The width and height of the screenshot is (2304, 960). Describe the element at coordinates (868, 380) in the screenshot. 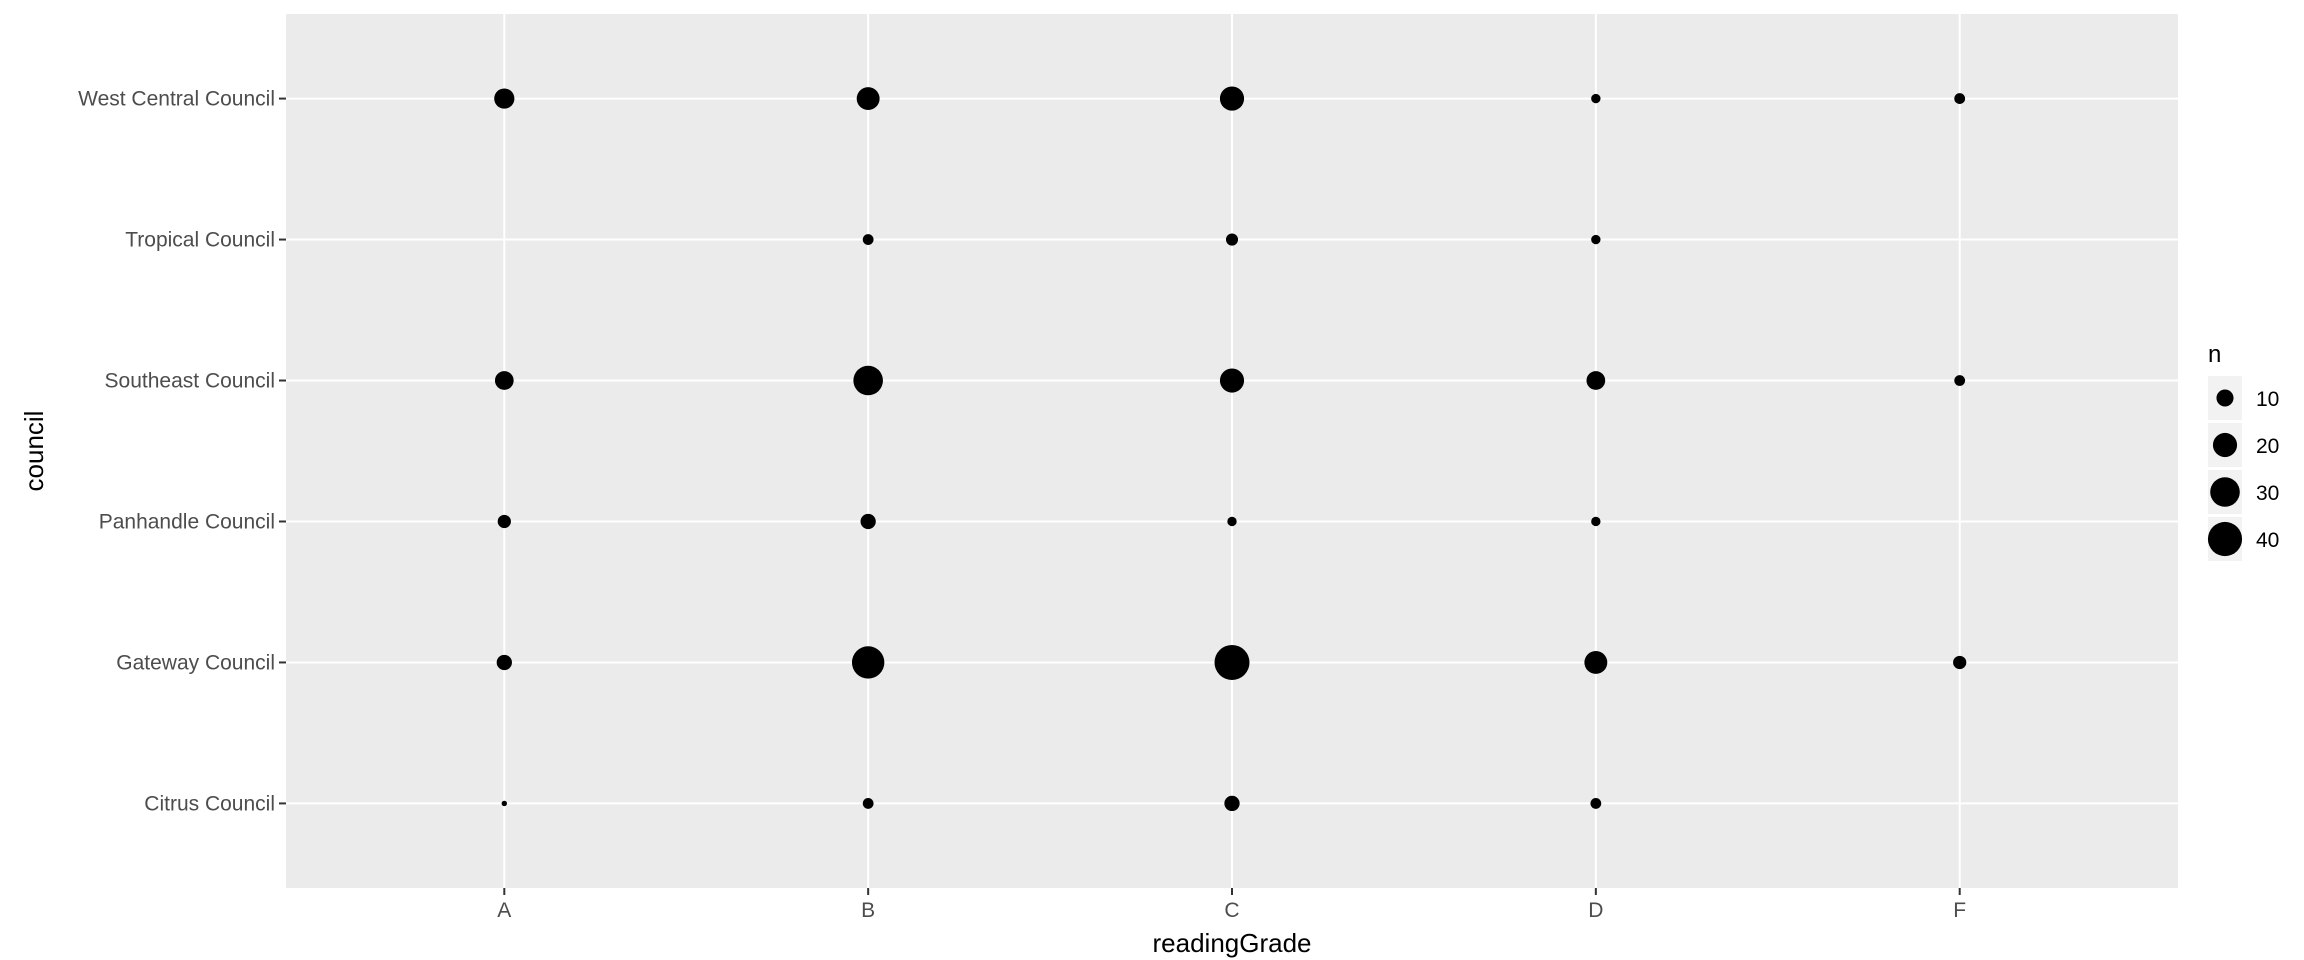

I see `data-point-southeast-council-b` at that location.